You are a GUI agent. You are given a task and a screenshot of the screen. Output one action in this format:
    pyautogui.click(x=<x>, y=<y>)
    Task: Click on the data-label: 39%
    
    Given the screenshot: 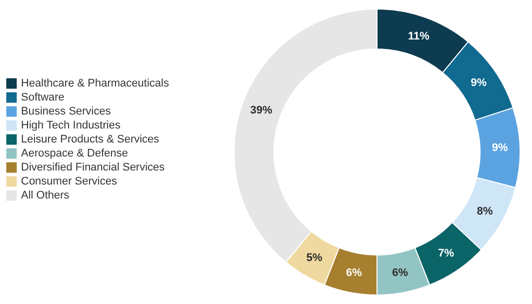 What is the action you would take?
    pyautogui.click(x=261, y=110)
    